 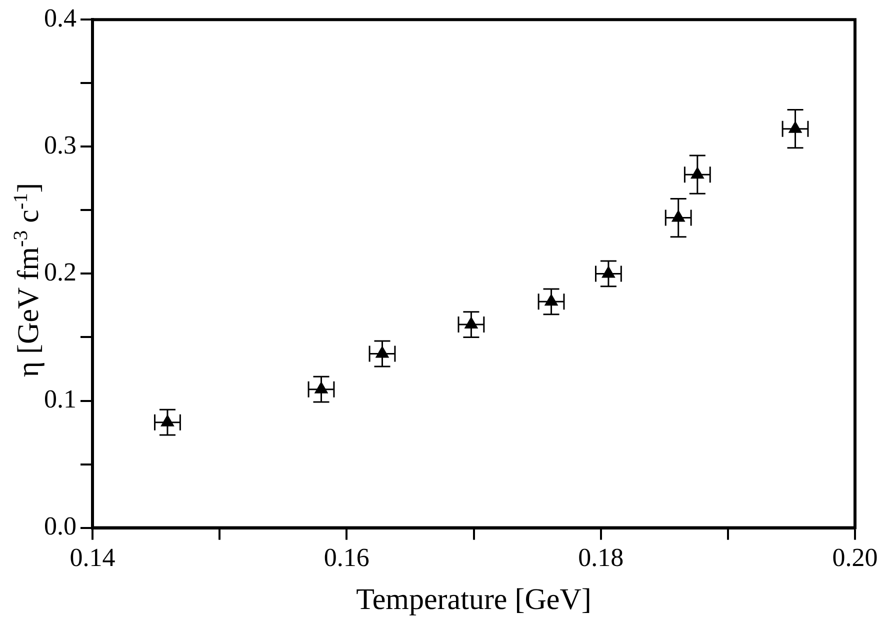 I want to click on x-axis-title: Temperature [GeV], so click(x=474, y=599).